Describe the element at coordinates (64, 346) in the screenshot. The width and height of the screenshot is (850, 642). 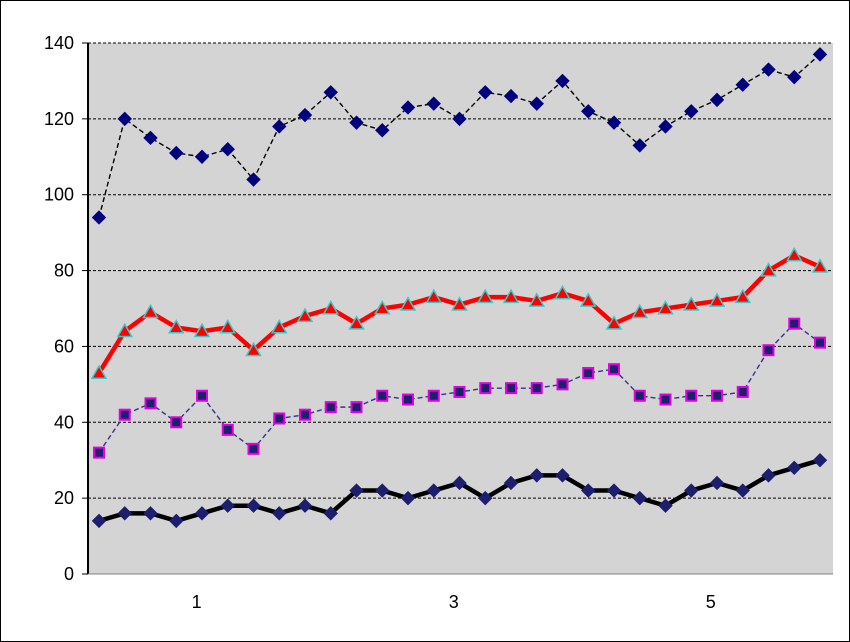
I see `y-tick-label: 60` at that location.